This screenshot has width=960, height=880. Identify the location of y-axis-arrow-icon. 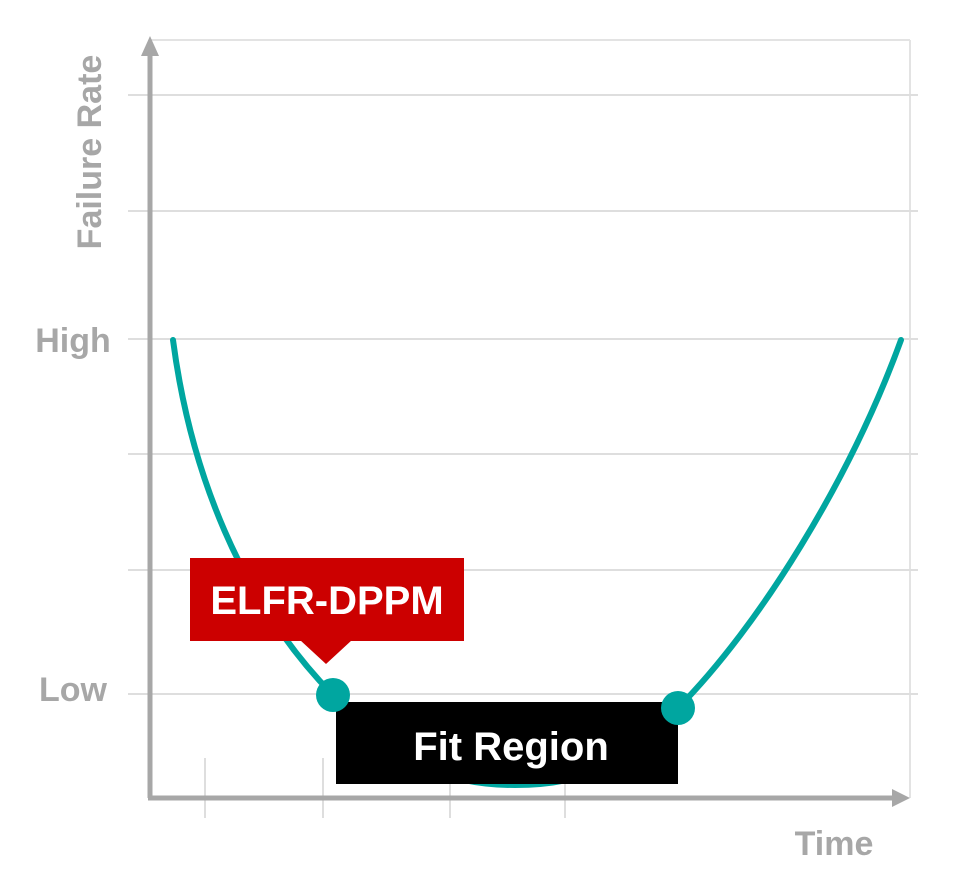
(150, 46).